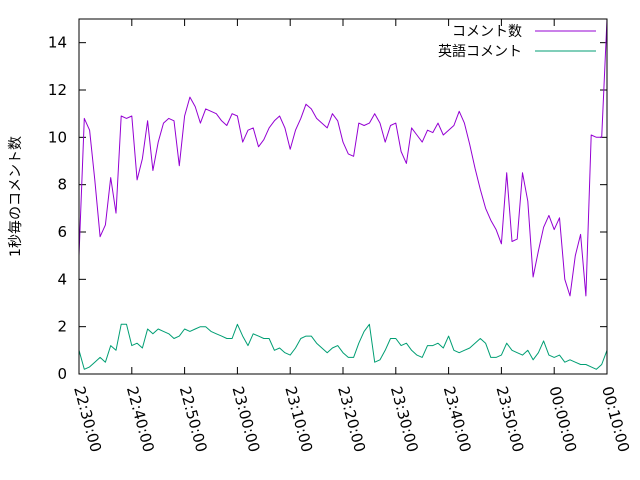  What do you see at coordinates (87, 419) in the screenshot?
I see `x-tick-label: 22:30:00` at bounding box center [87, 419].